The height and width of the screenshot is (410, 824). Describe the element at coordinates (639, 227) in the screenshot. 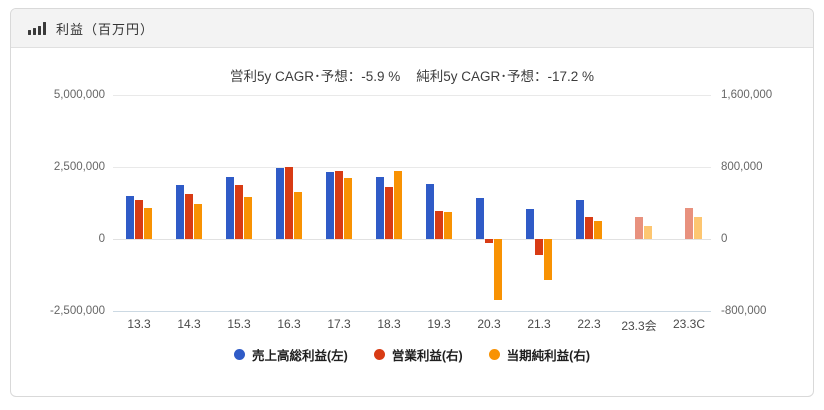

I see `operating-profit-bar-23.3会` at that location.